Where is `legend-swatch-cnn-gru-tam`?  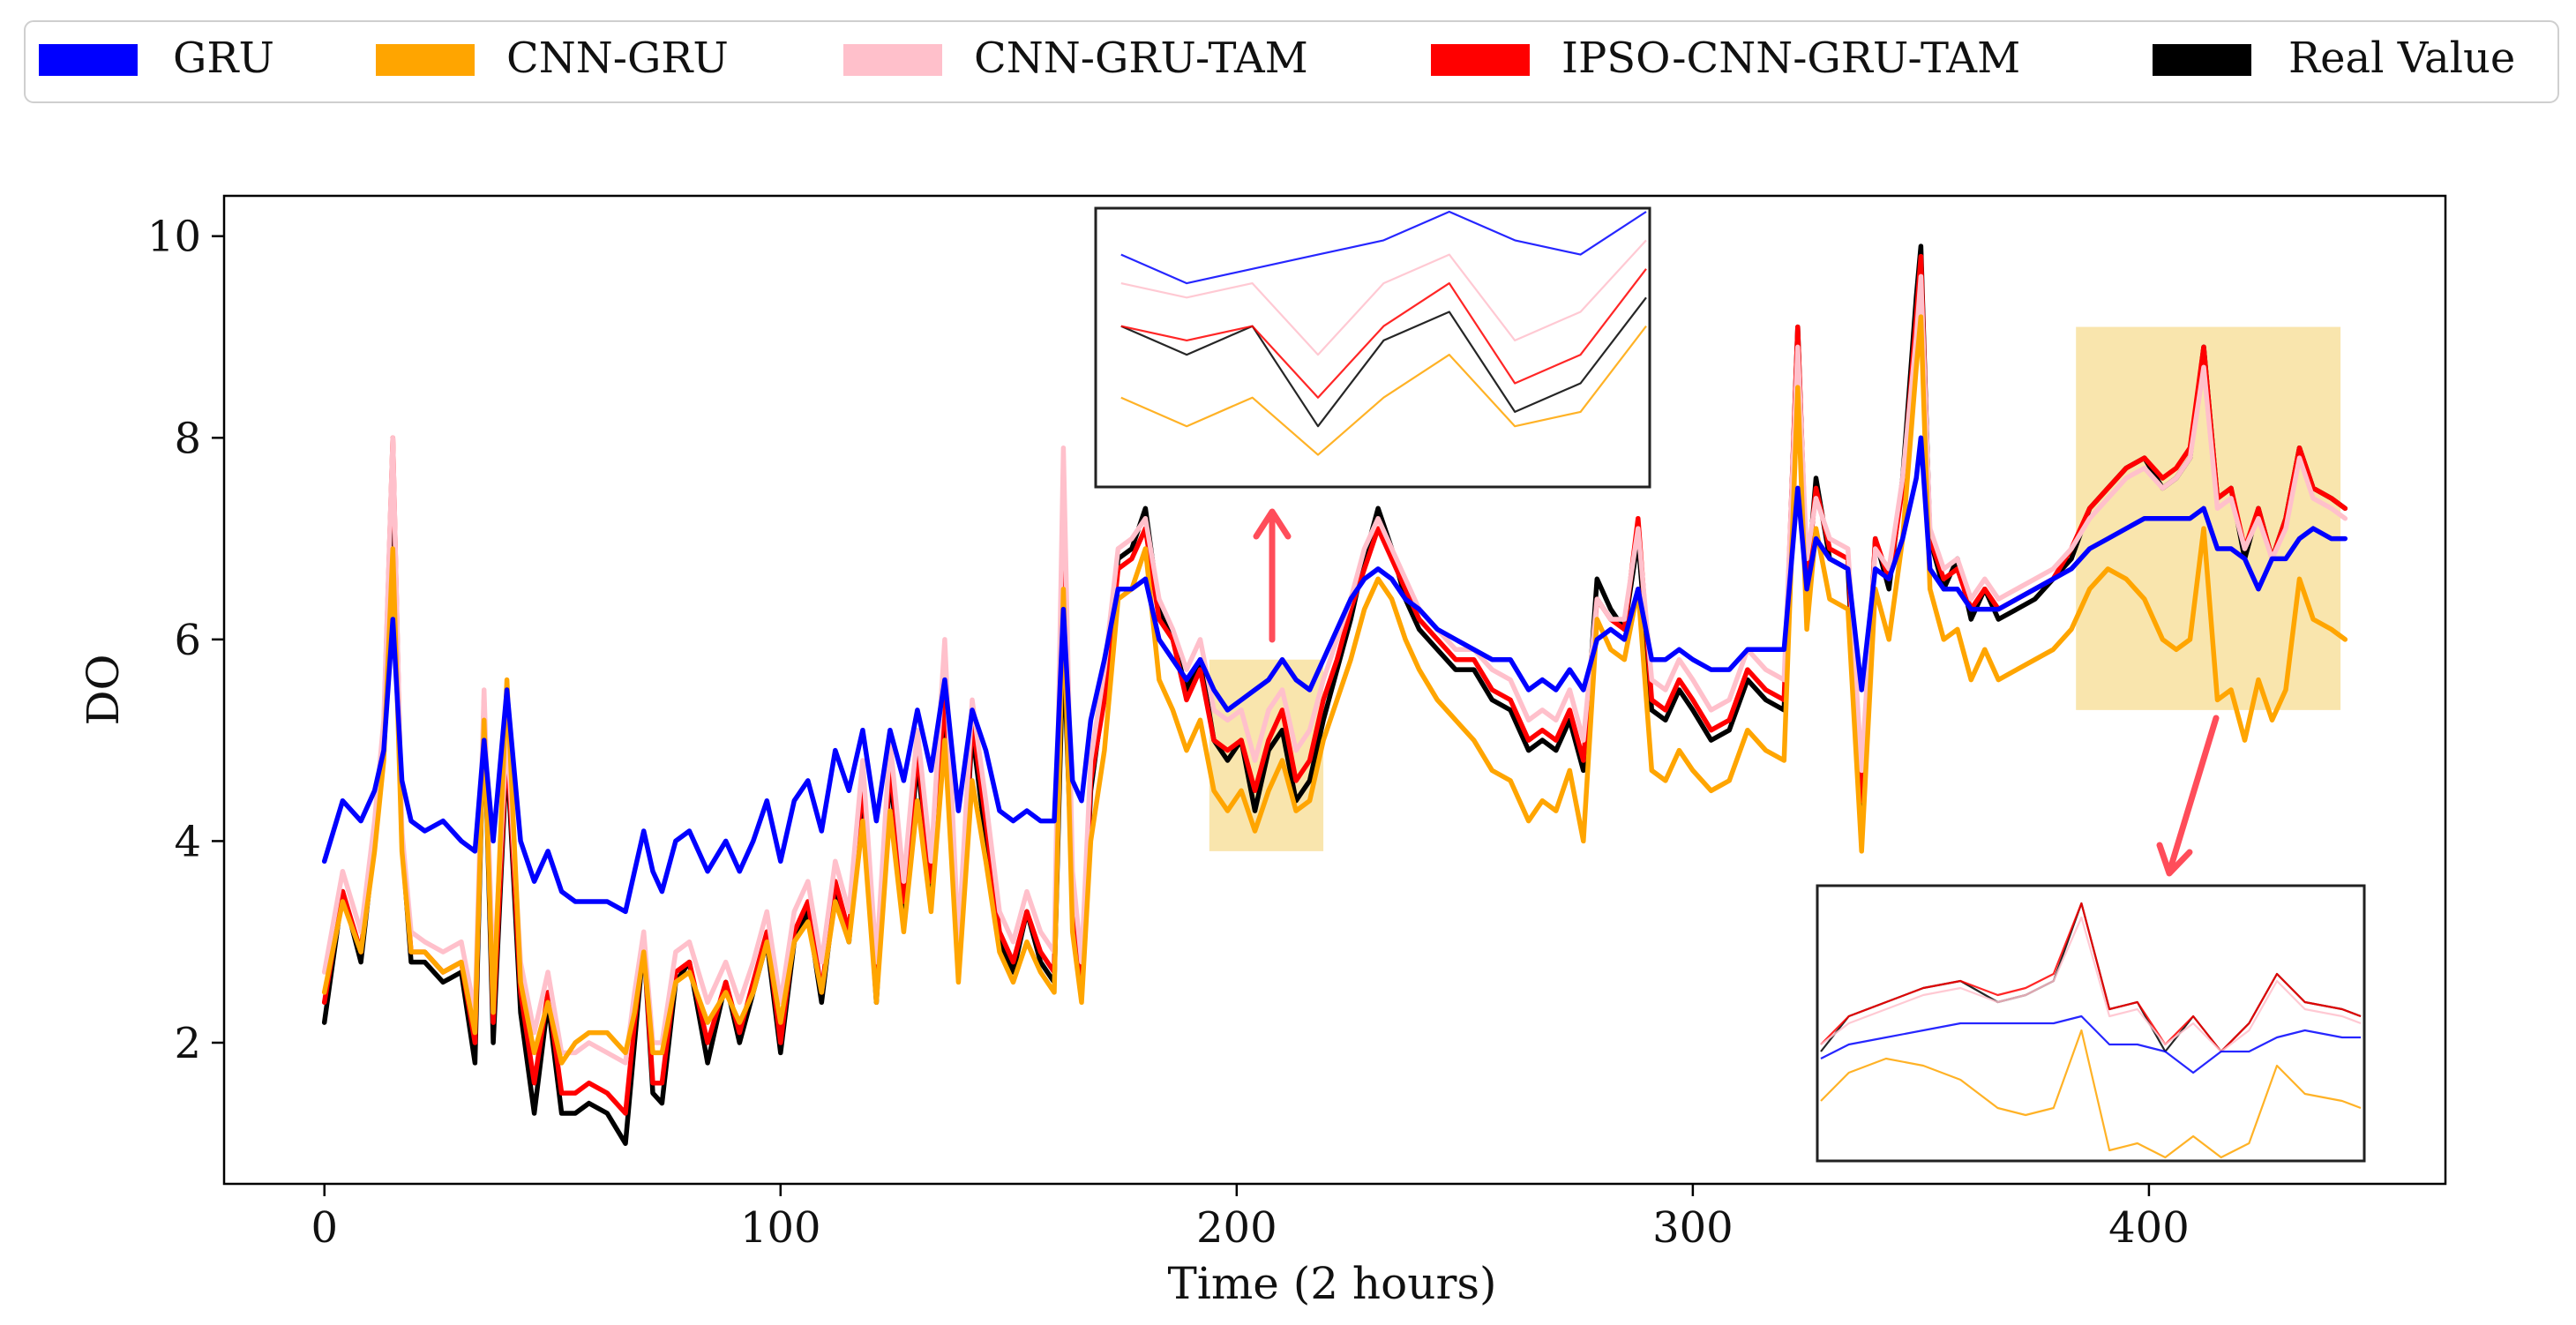
legend-swatch-cnn-gru-tam is located at coordinates (893, 60).